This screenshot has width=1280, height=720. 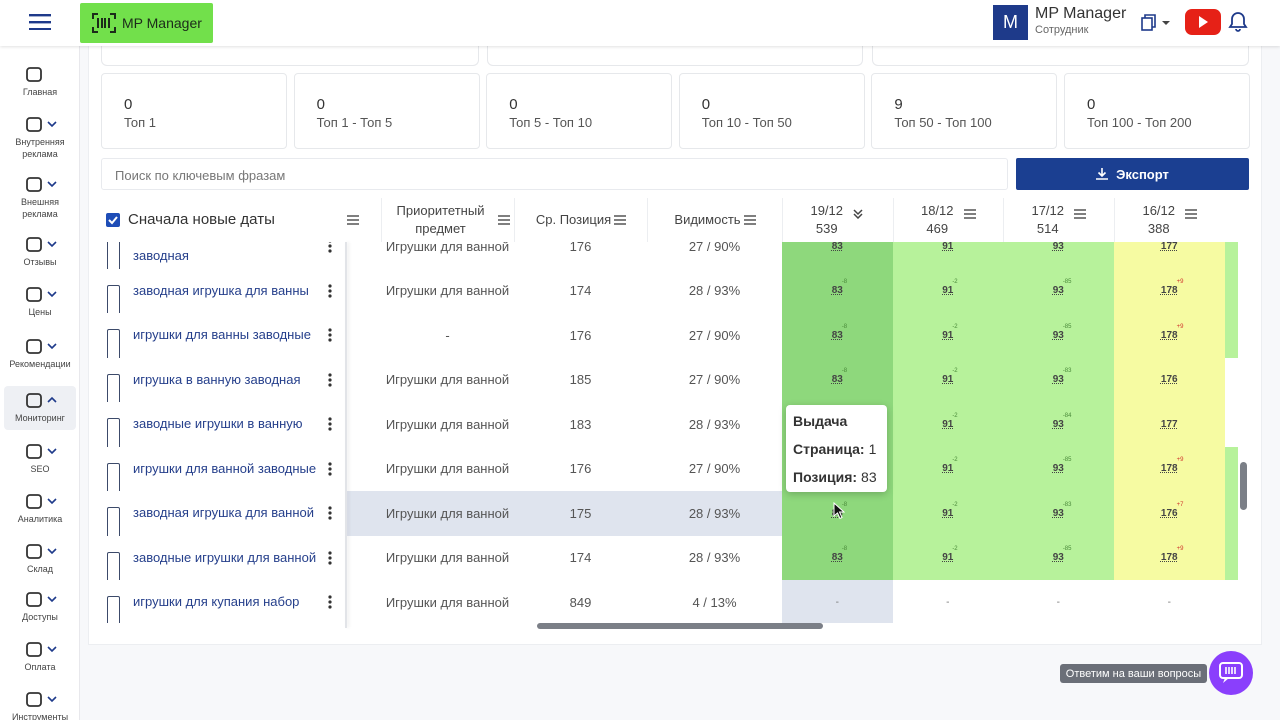 I want to click on phrase: игрушки для ванной заводные, so click(x=225, y=468).